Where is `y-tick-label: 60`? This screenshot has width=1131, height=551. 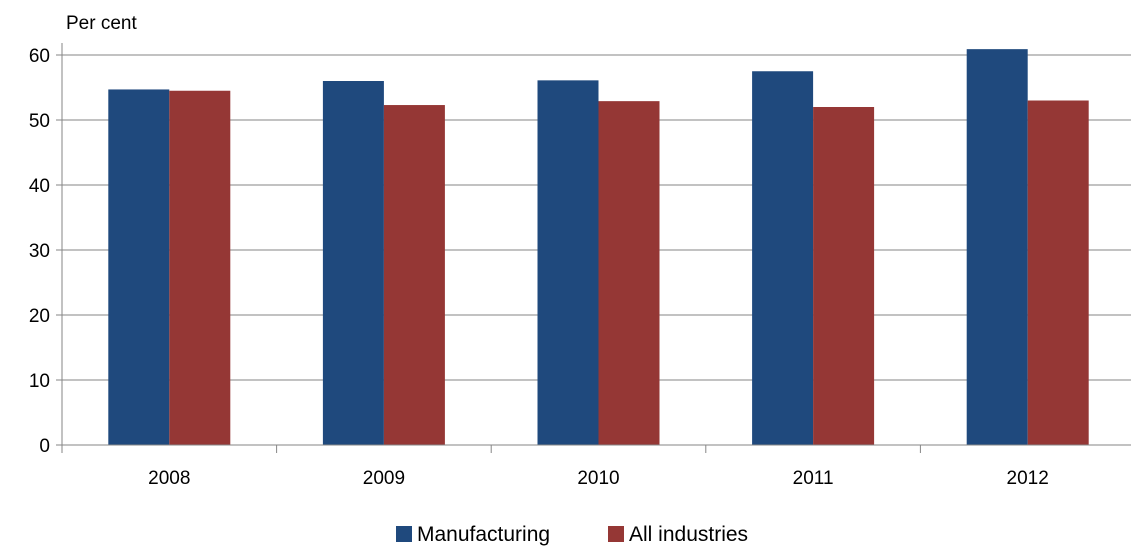
y-tick-label: 60 is located at coordinates (39, 56).